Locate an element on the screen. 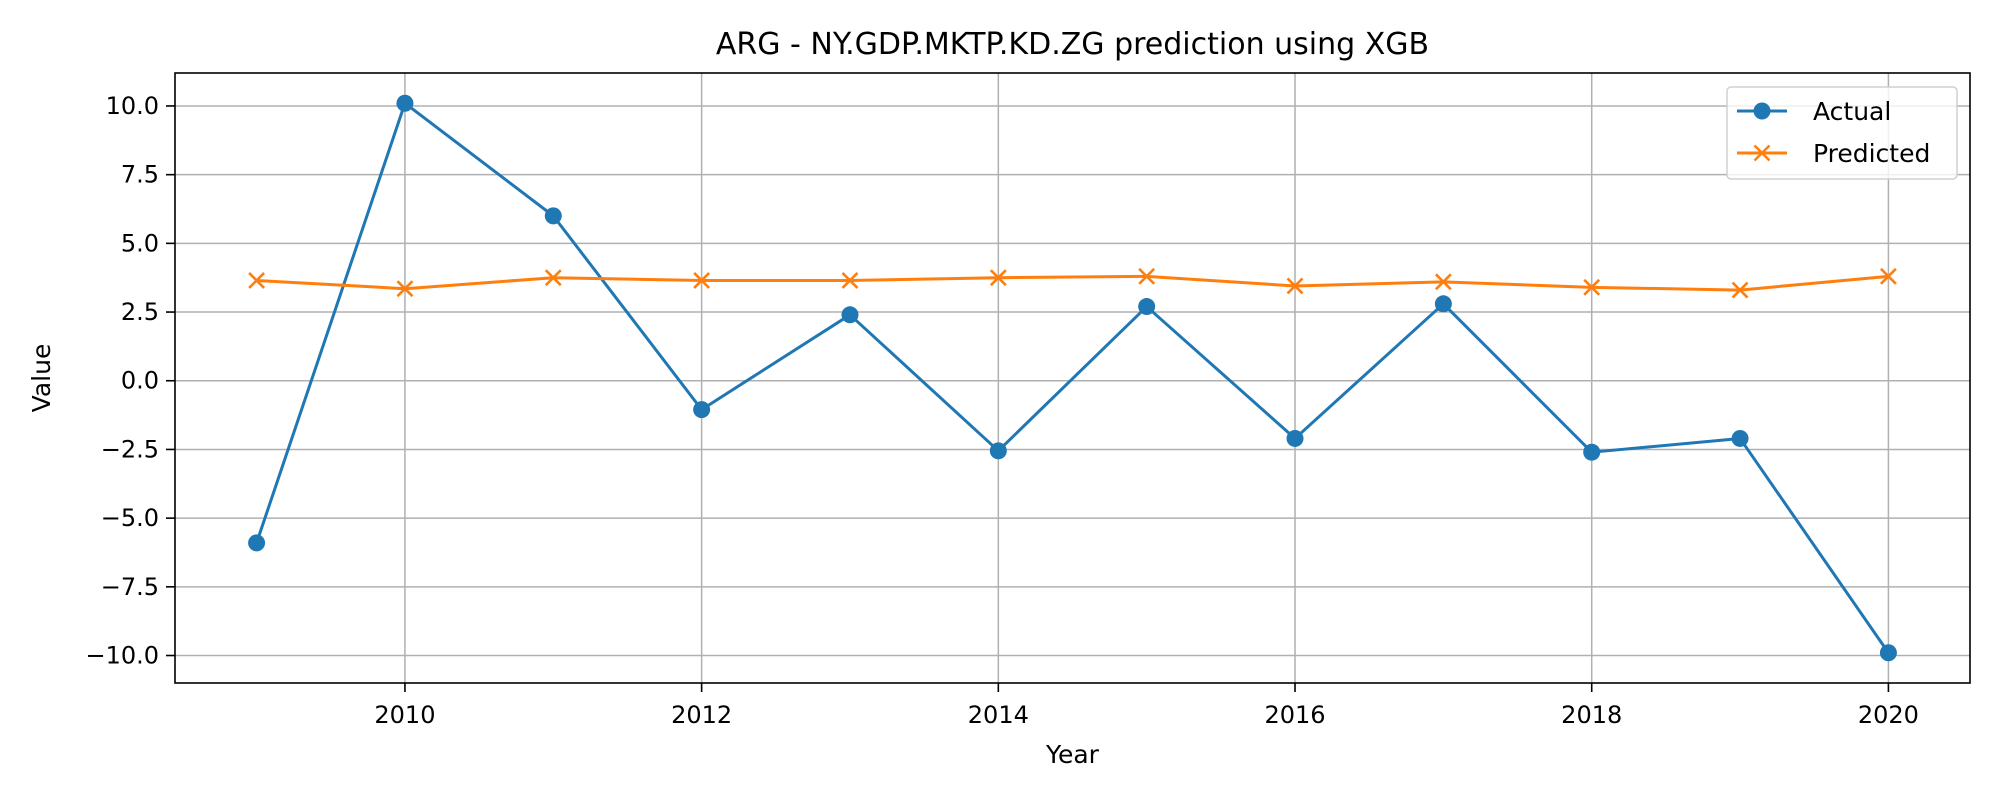 The height and width of the screenshot is (800, 2000). x-tick-label: 2010 is located at coordinates (404, 715).